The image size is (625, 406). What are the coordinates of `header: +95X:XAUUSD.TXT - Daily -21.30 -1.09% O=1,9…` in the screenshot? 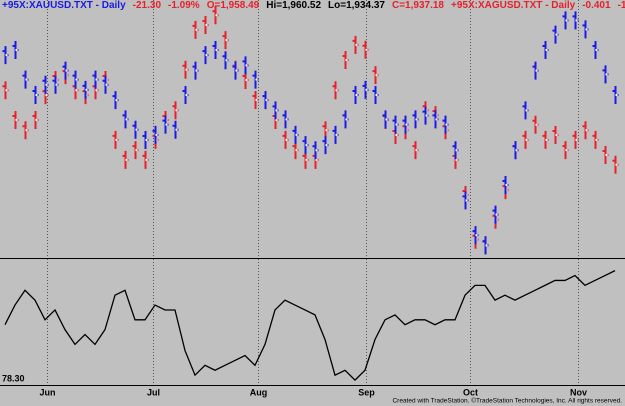 It's located at (313, 5).